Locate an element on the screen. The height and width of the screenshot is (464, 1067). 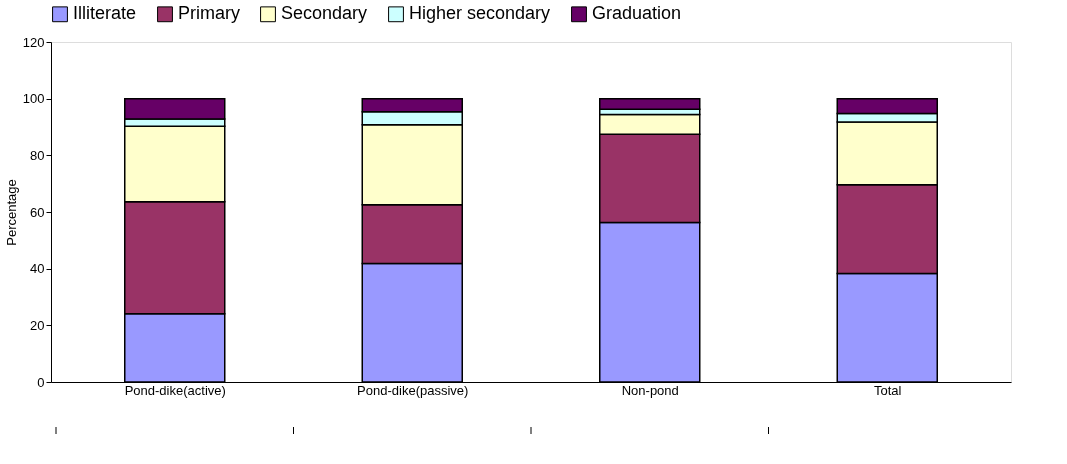
y-tick-label: 20 is located at coordinates (37, 325).